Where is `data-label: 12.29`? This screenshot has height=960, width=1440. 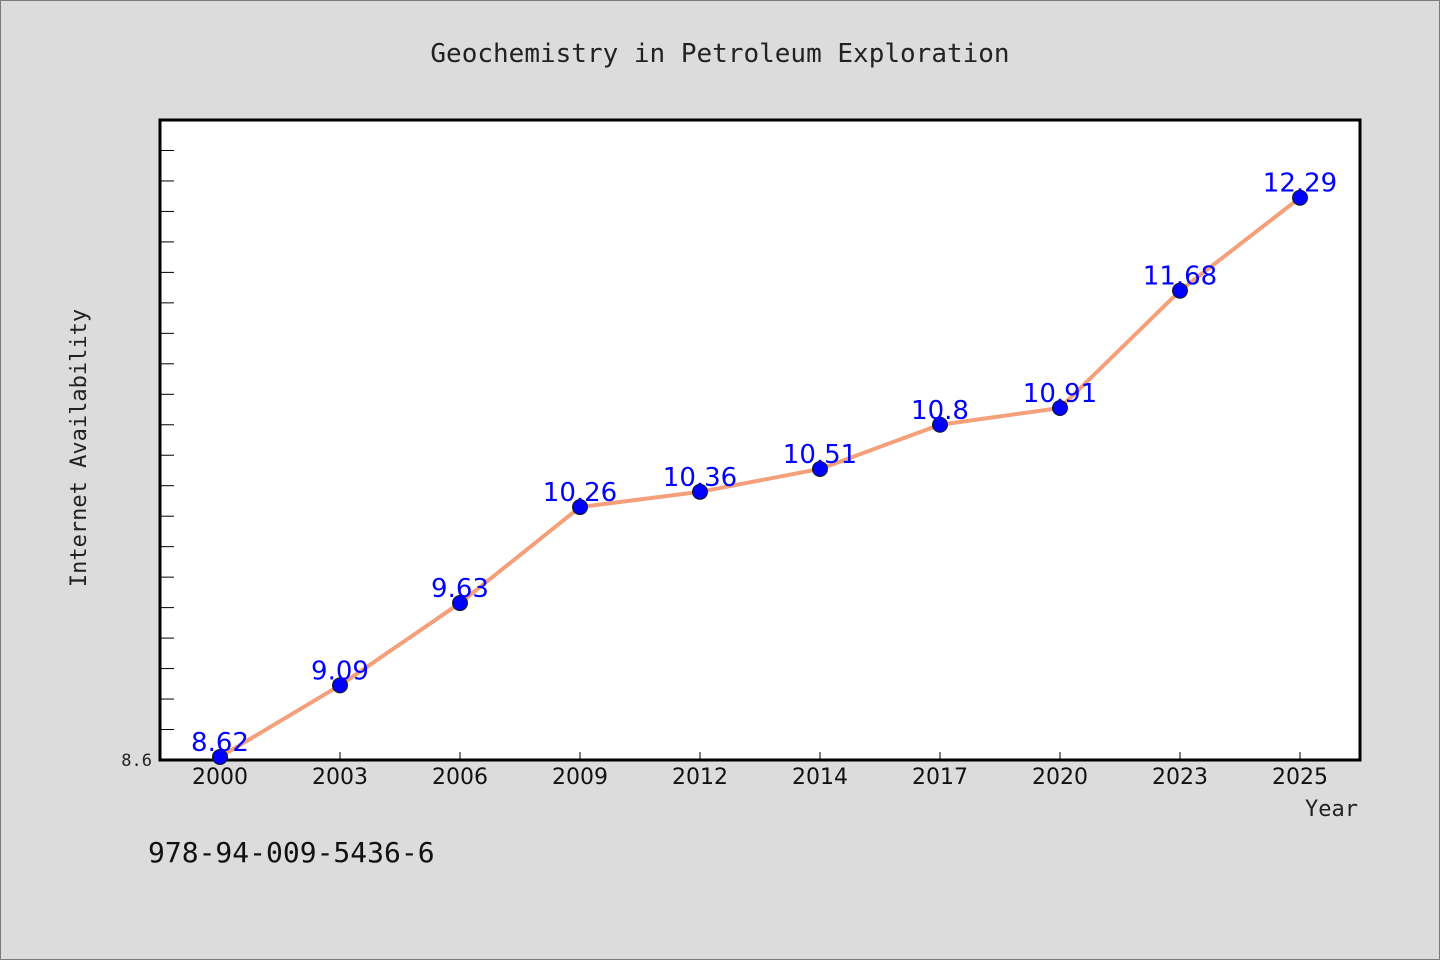 data-label: 12.29 is located at coordinates (1300, 184).